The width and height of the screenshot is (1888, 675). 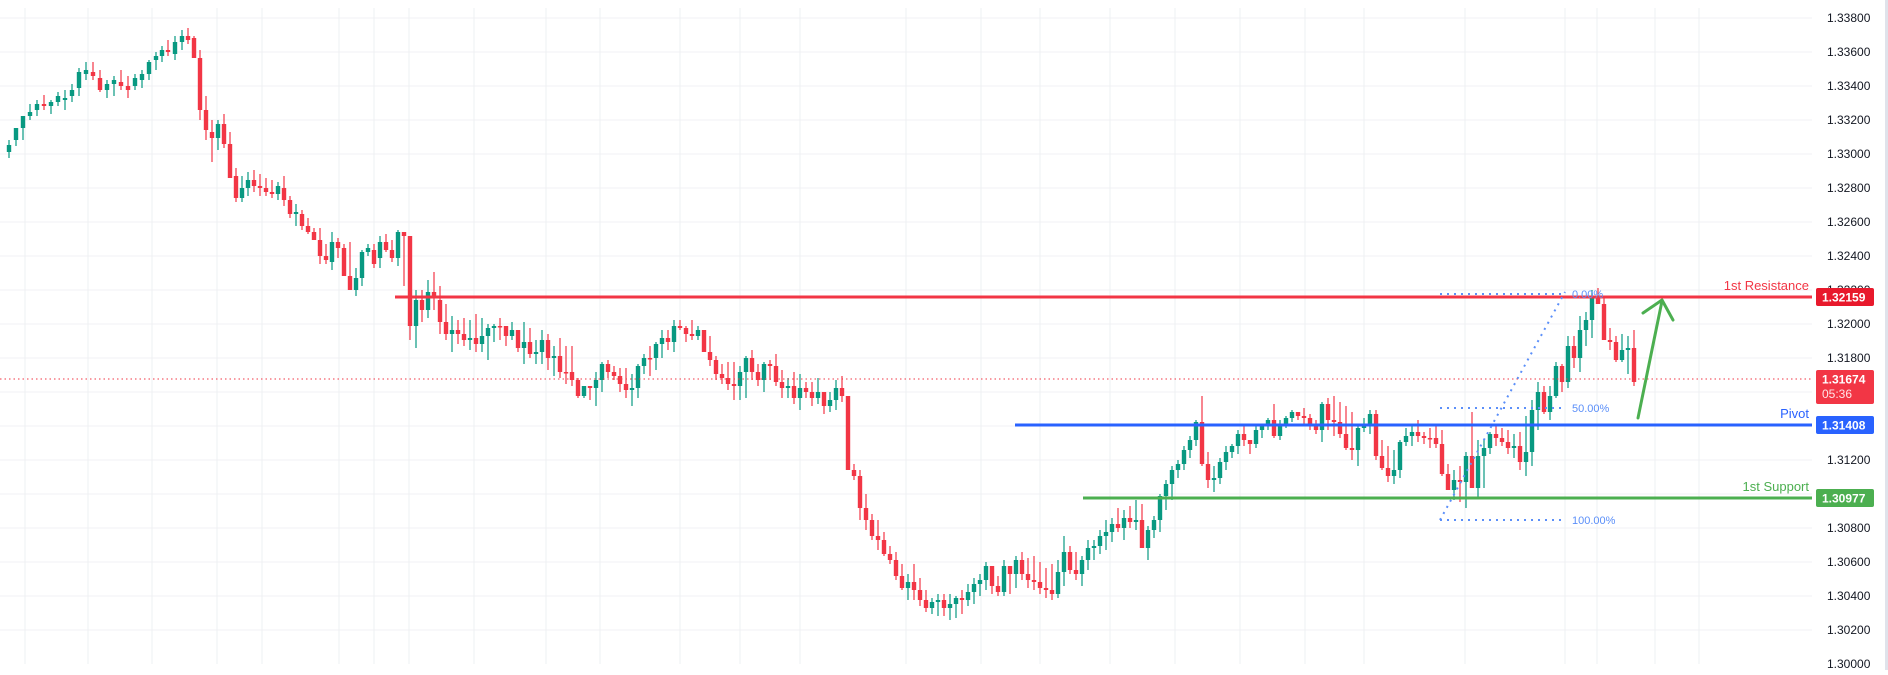 I want to click on price-tick-label: 1.33800, so click(x=1849, y=18).